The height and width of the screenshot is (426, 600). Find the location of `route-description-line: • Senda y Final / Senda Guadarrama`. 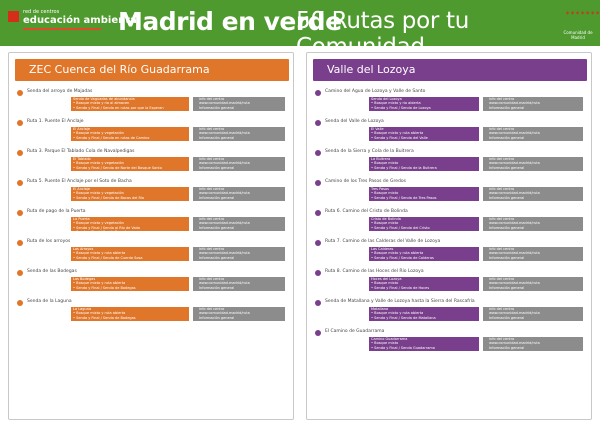

route-description-line: • Senda y Final / Senda Guadarrama is located at coordinates (403, 347).